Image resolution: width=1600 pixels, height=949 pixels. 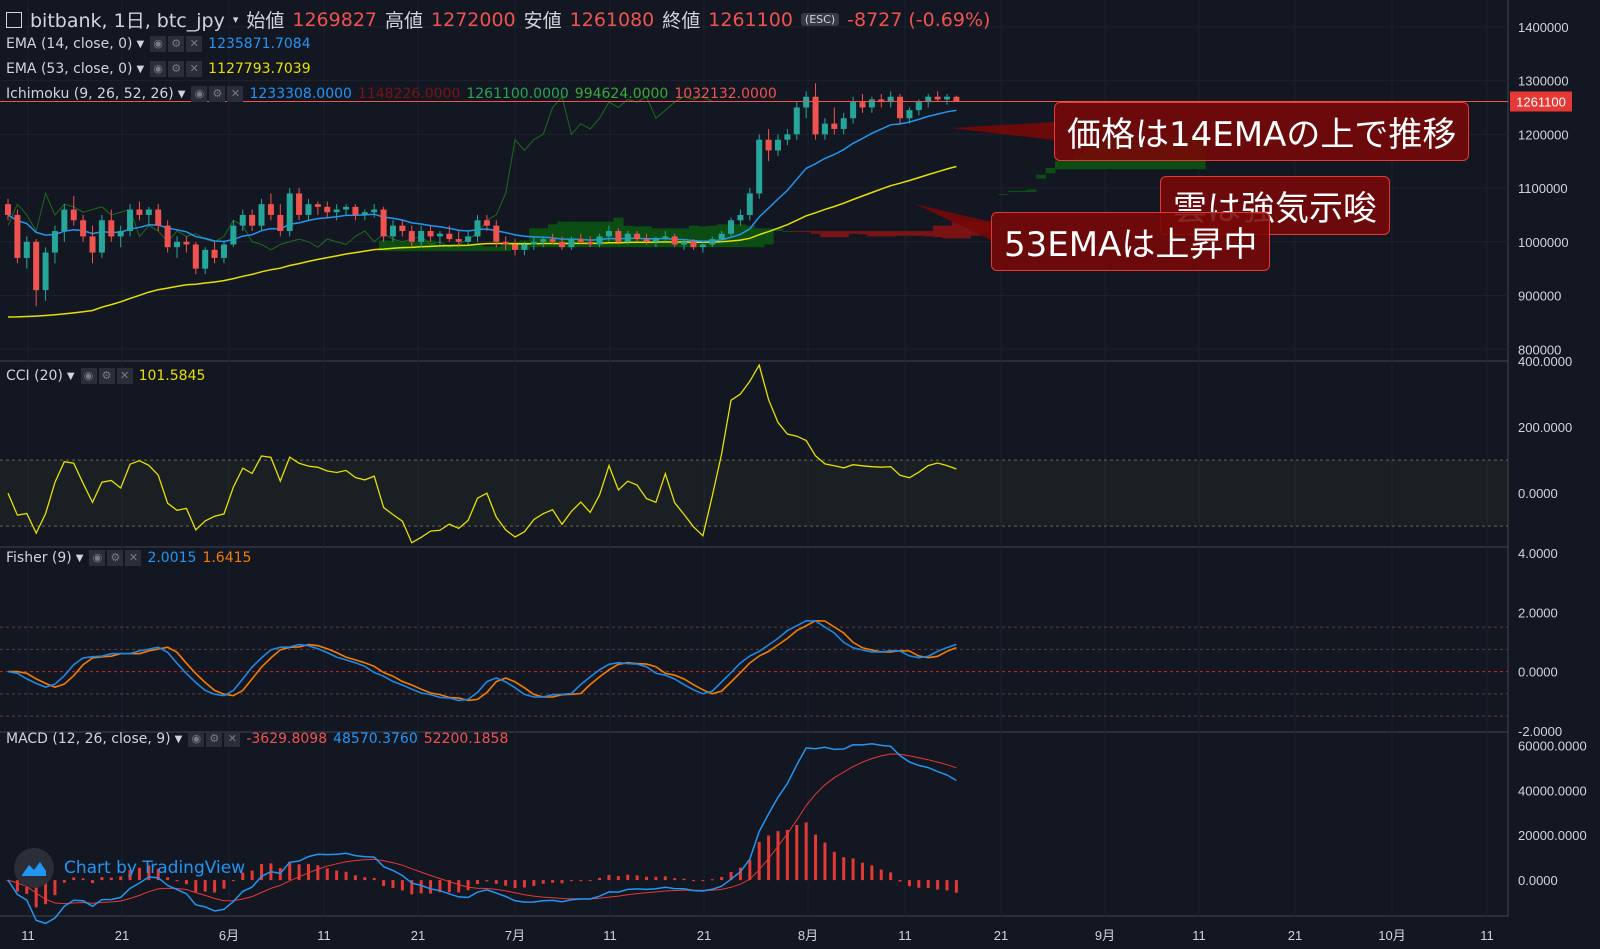 I want to click on fisher-legend: Fisher (9) ▼ ◉ ⚙ ✕ 2.0015 1.6415, so click(x=128, y=558).